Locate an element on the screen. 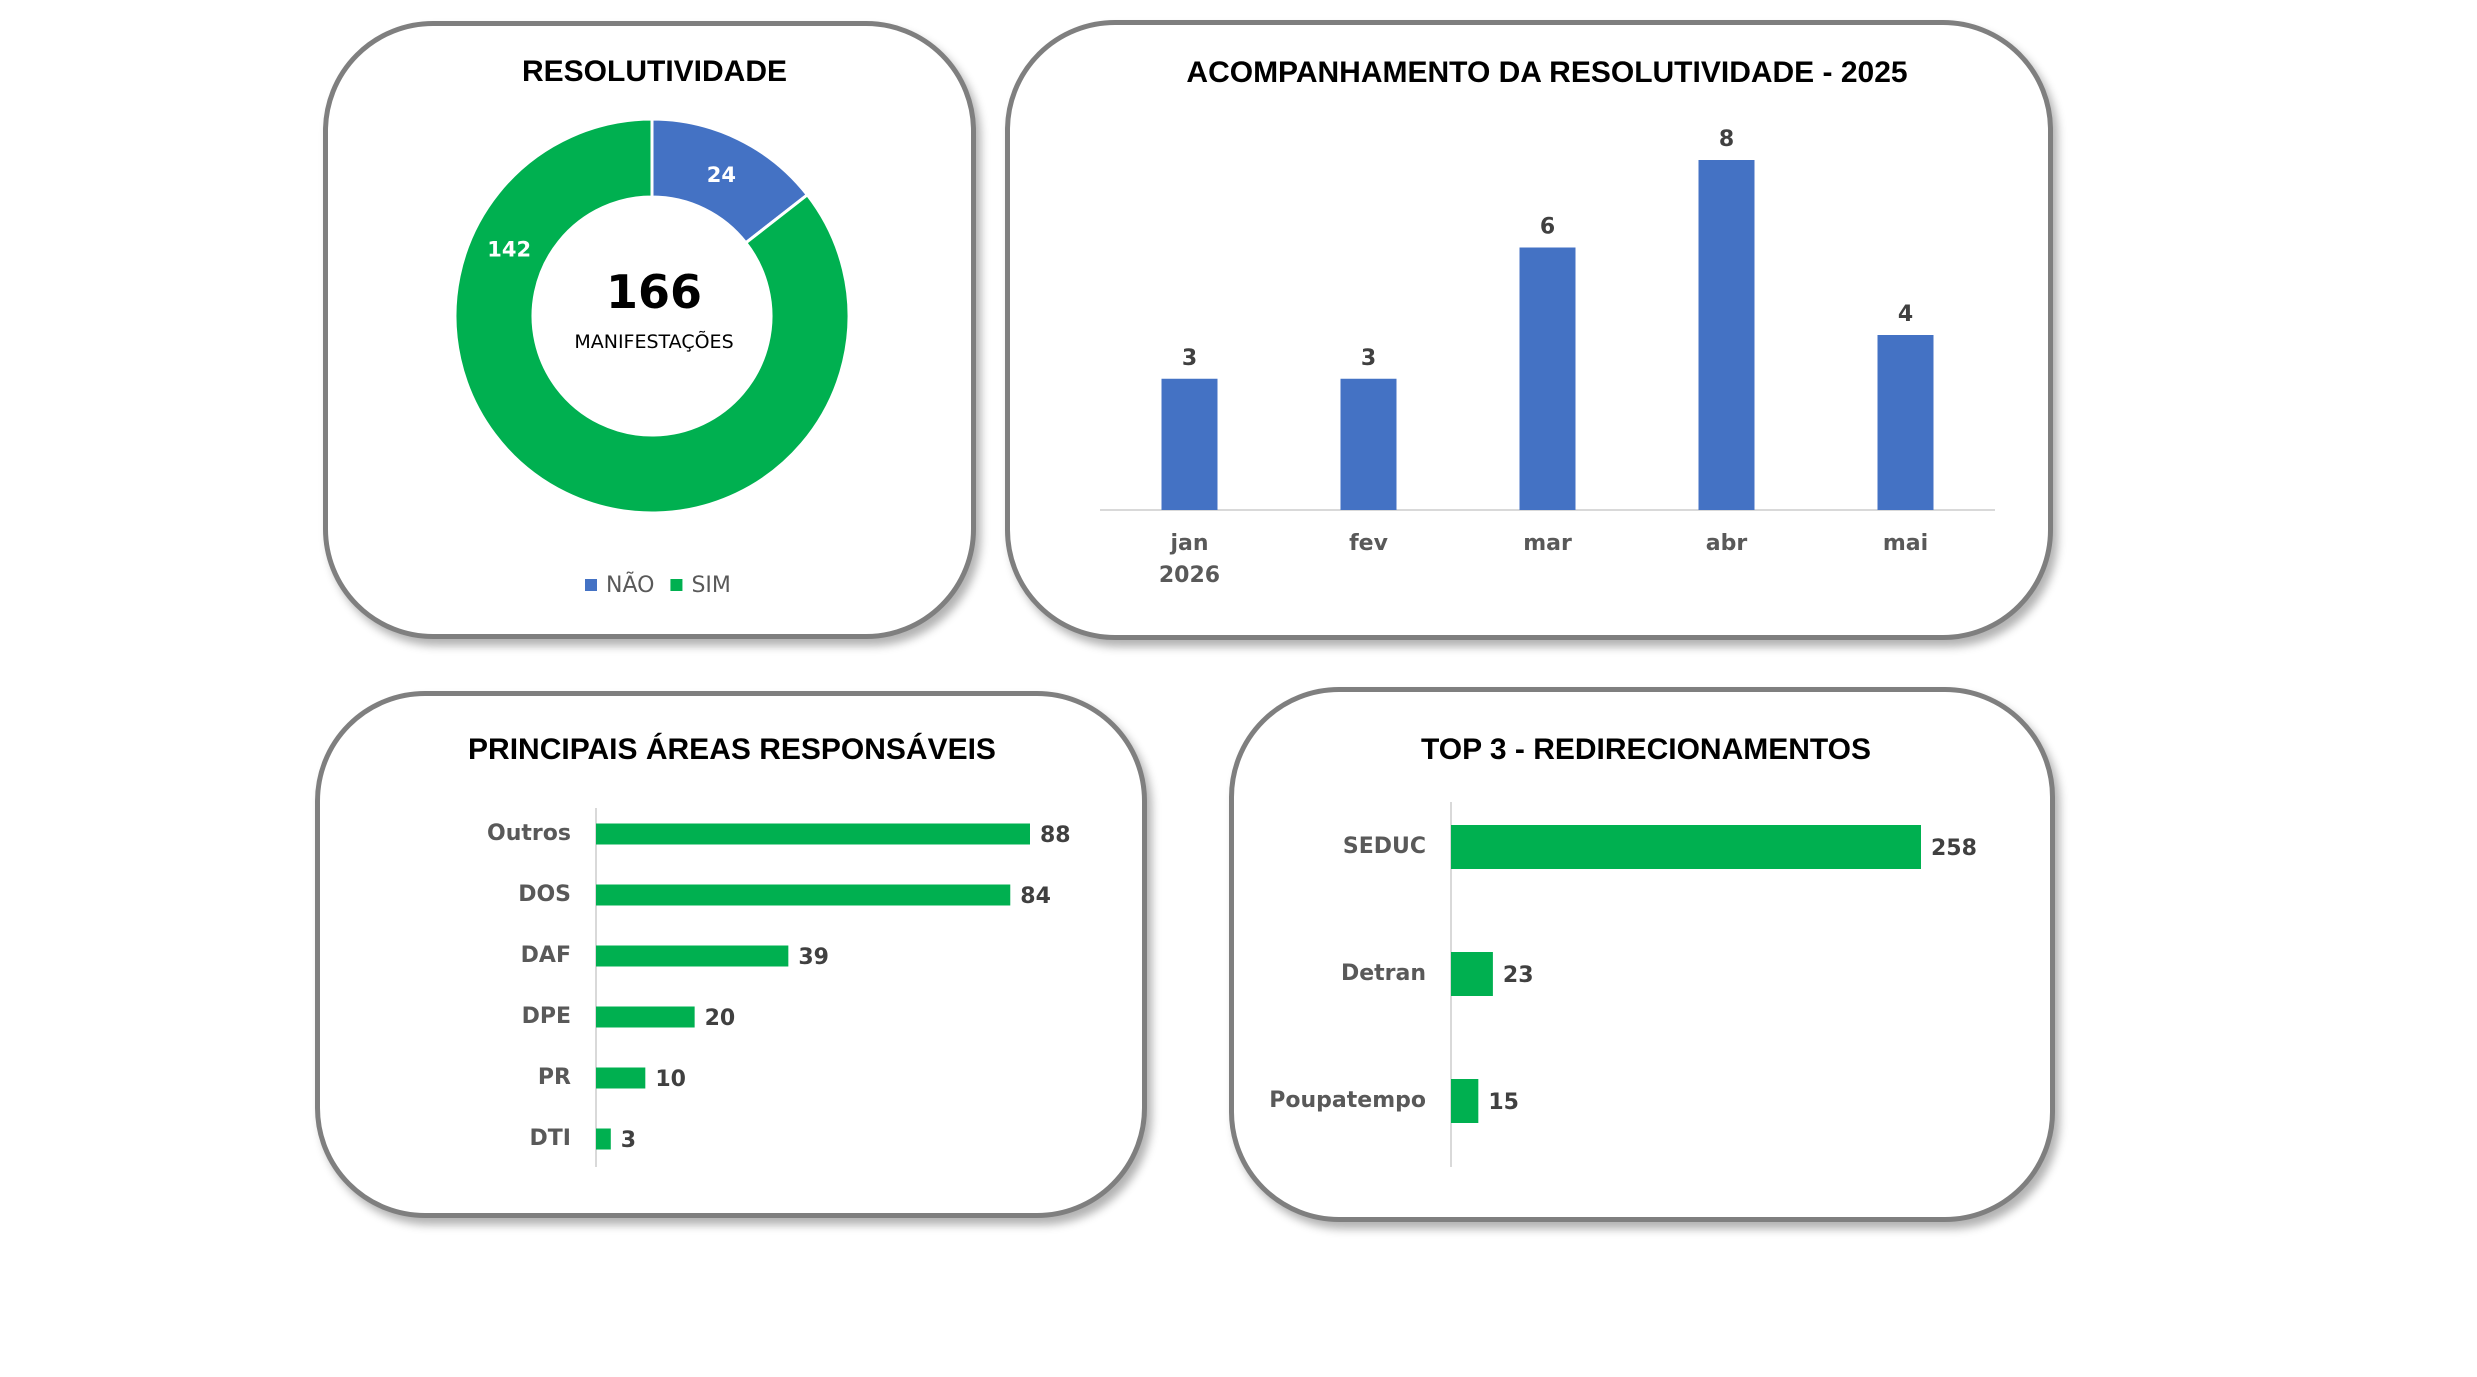 This screenshot has width=2477, height=1377. donut-center-value: 166 is located at coordinates (654, 292).